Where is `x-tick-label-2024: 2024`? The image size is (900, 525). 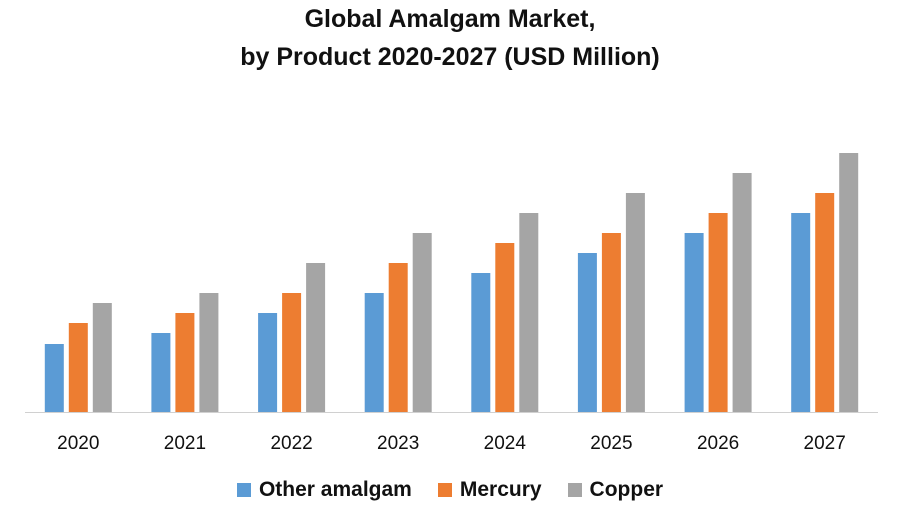
x-tick-label-2024: 2024 is located at coordinates (505, 443).